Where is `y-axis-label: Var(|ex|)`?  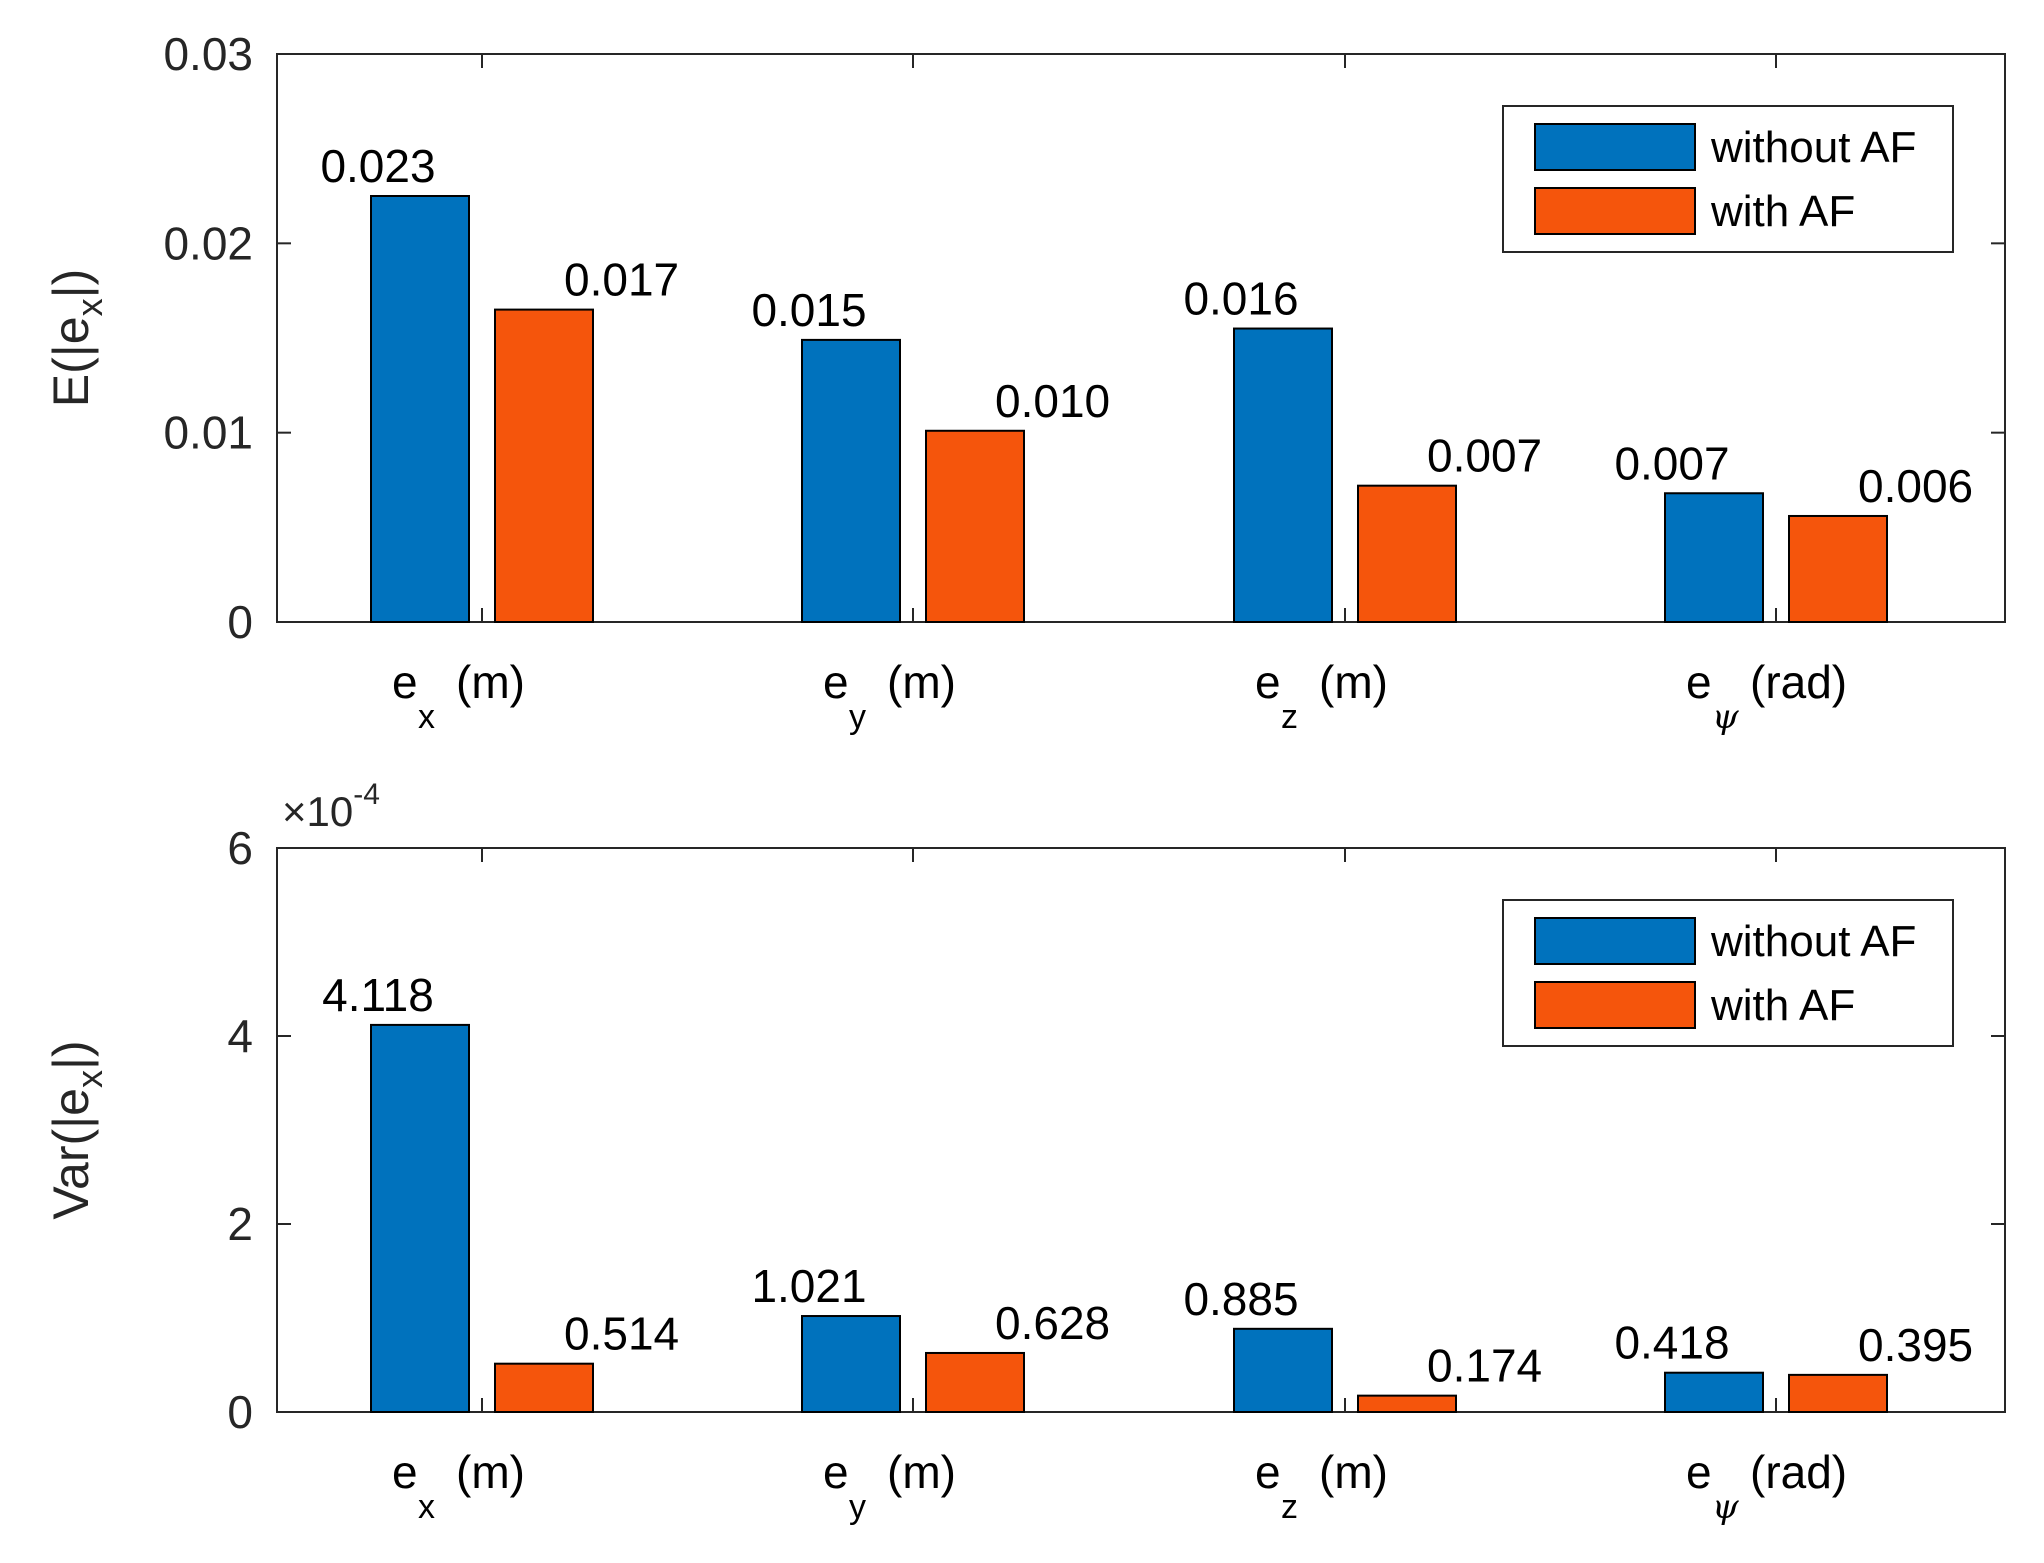
y-axis-label: Var(|ex|) is located at coordinates (76, 1129).